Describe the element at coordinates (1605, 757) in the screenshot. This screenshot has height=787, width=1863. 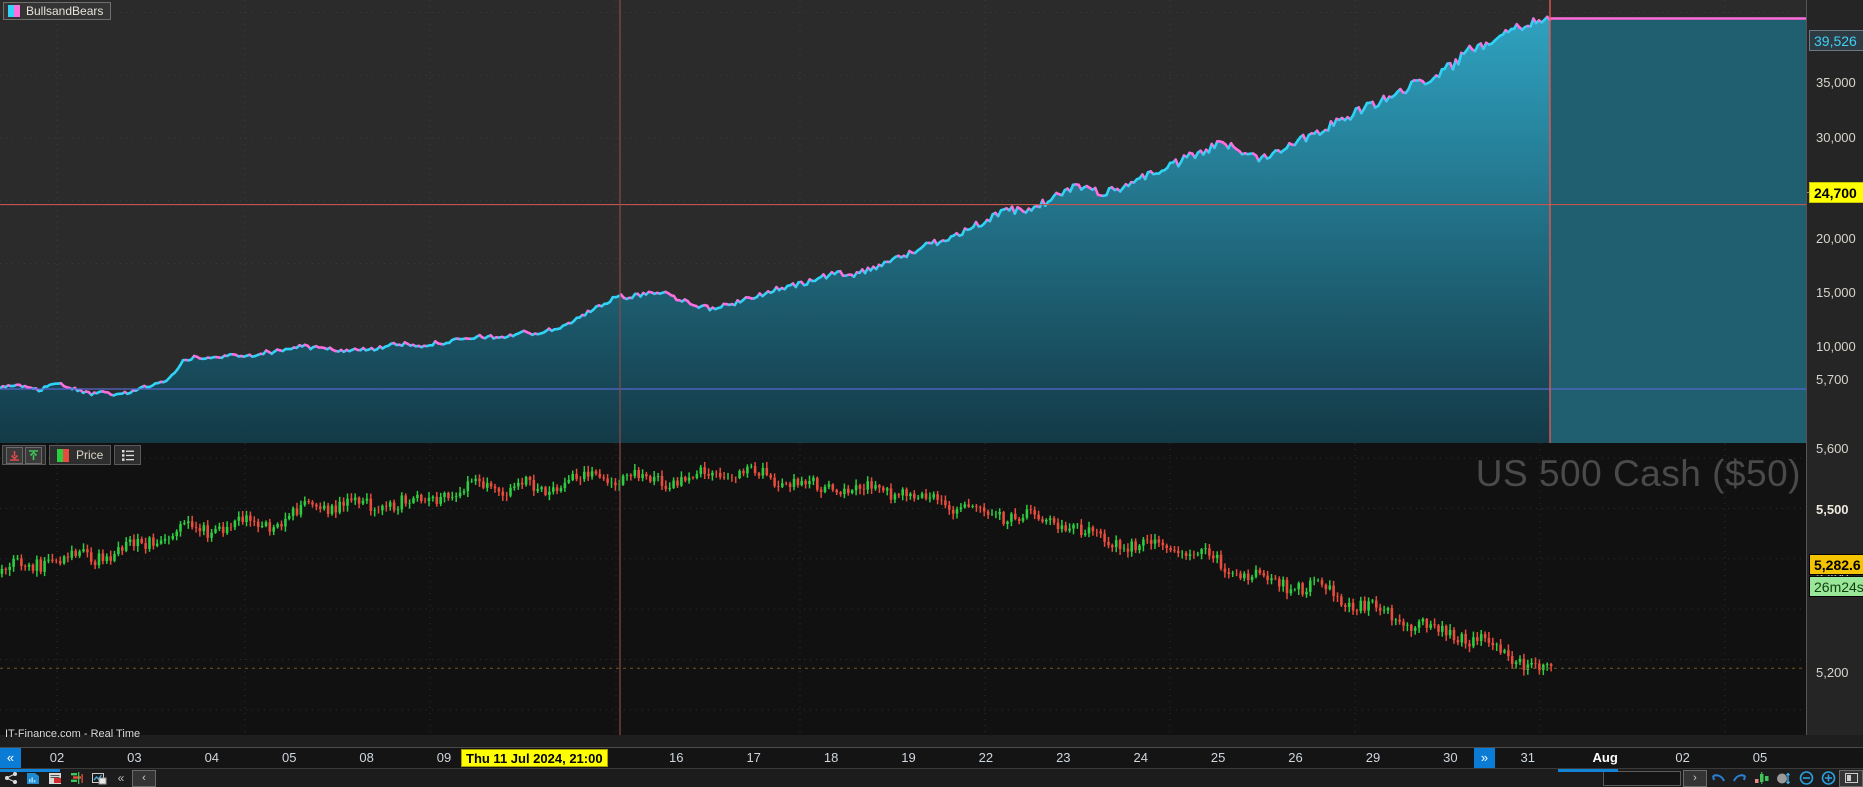
I see `date-axis-label: Aug` at that location.